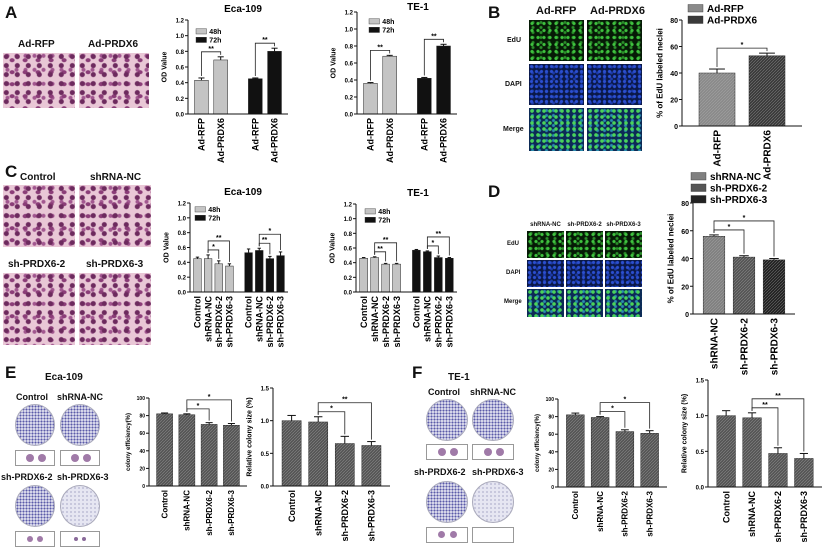 This screenshot has width=825, height=548. What do you see at coordinates (739, 200) in the screenshot?
I see `legend-label: sh-PRDX6-3` at bounding box center [739, 200].